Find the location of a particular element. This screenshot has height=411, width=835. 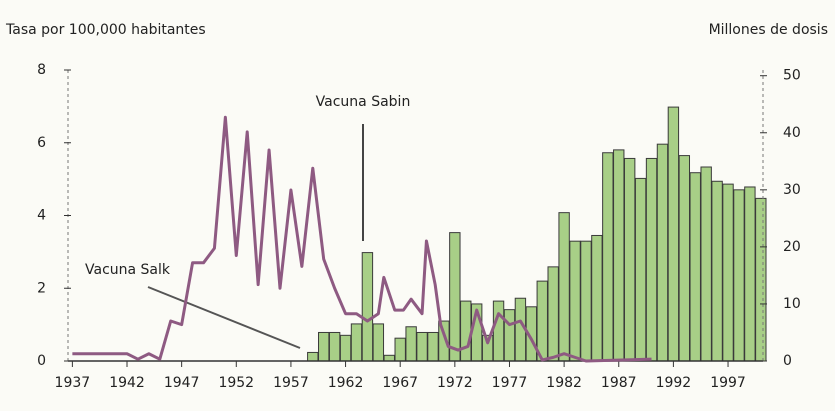

y-tick-label: 2 is located at coordinates (41, 288).